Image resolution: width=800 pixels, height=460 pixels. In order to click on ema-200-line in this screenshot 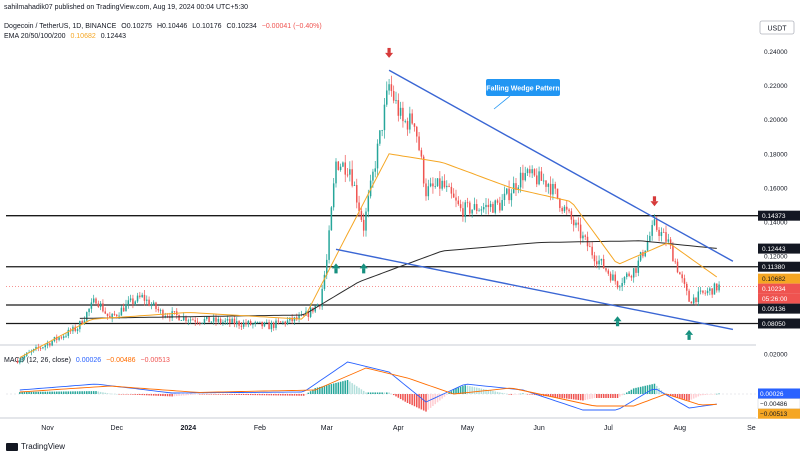, I will do `click(398, 279)`.